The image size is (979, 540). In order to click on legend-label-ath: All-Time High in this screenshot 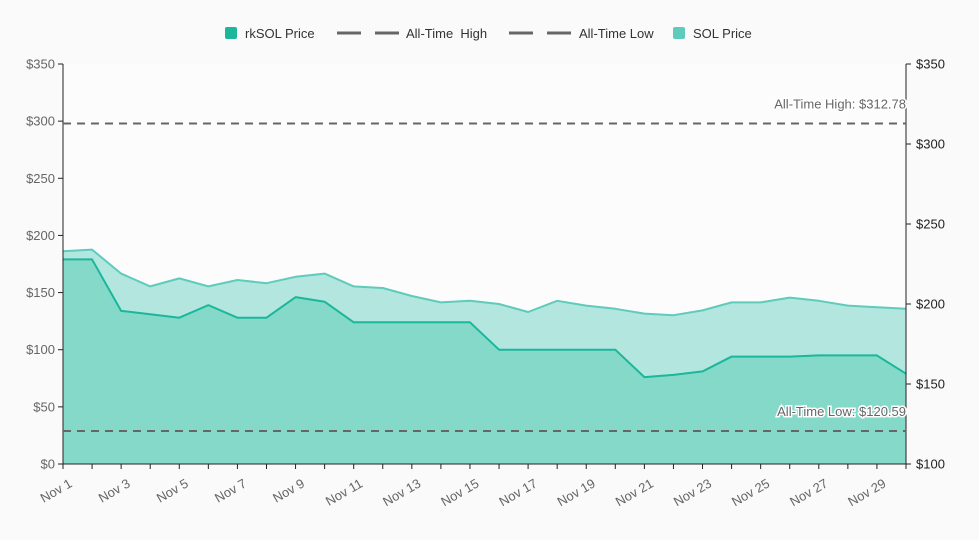, I will do `click(446, 33)`.